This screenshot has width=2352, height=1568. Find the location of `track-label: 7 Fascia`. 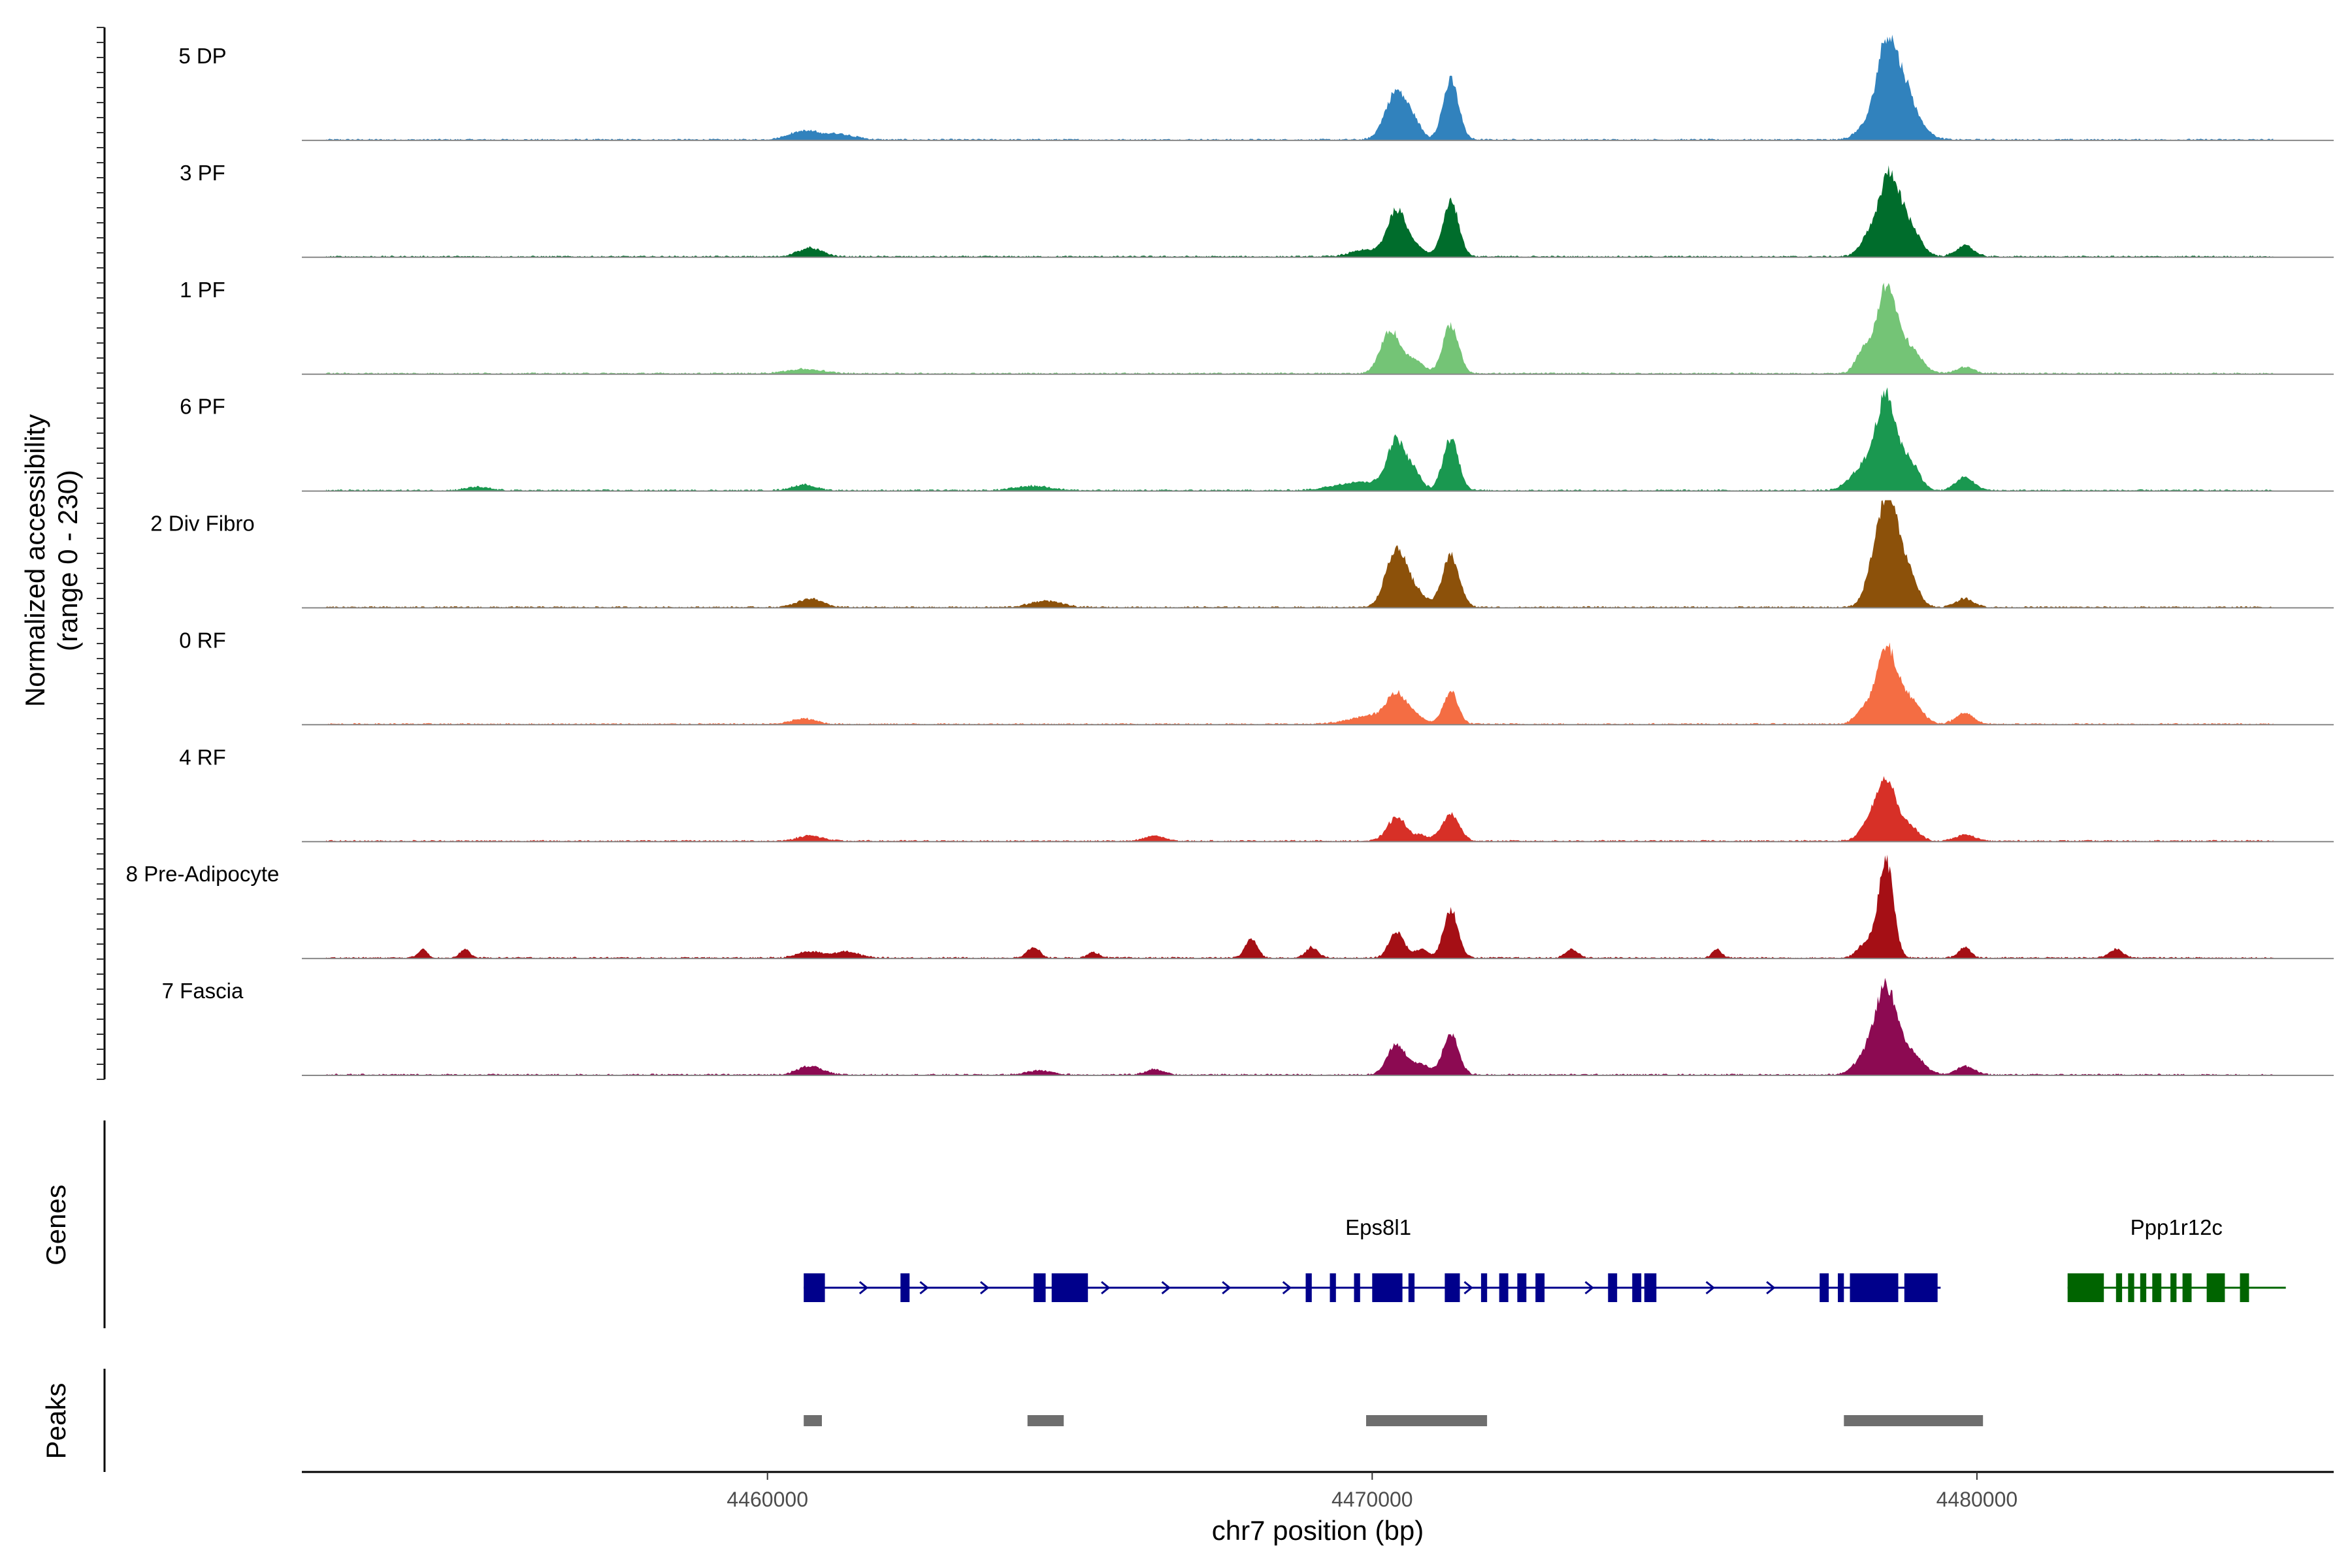

track-label: 7 Fascia is located at coordinates (203, 991).